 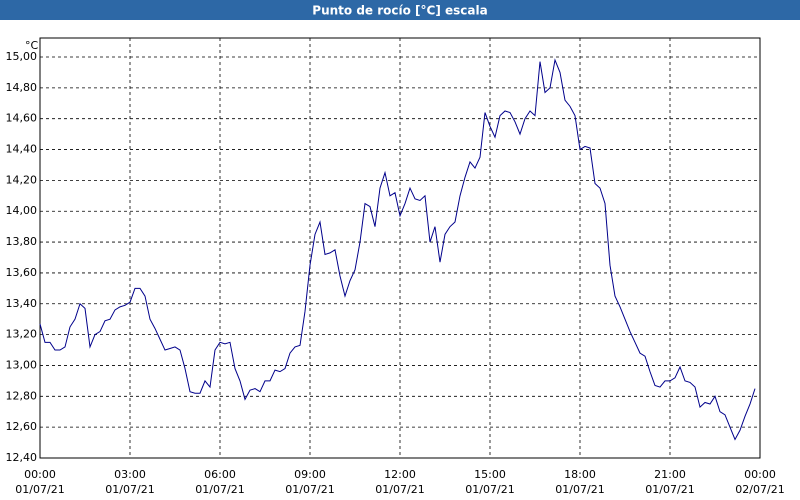 I want to click on y-tick-label: 13,20, so click(x=22, y=334).